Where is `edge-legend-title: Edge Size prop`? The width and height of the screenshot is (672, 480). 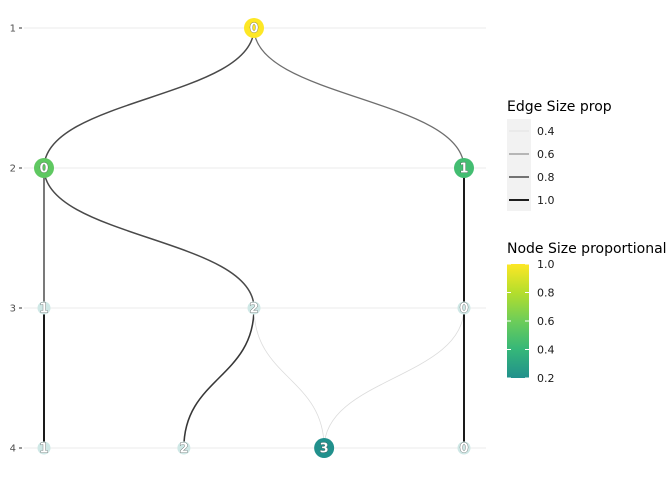 edge-legend-title: Edge Size prop is located at coordinates (559, 107).